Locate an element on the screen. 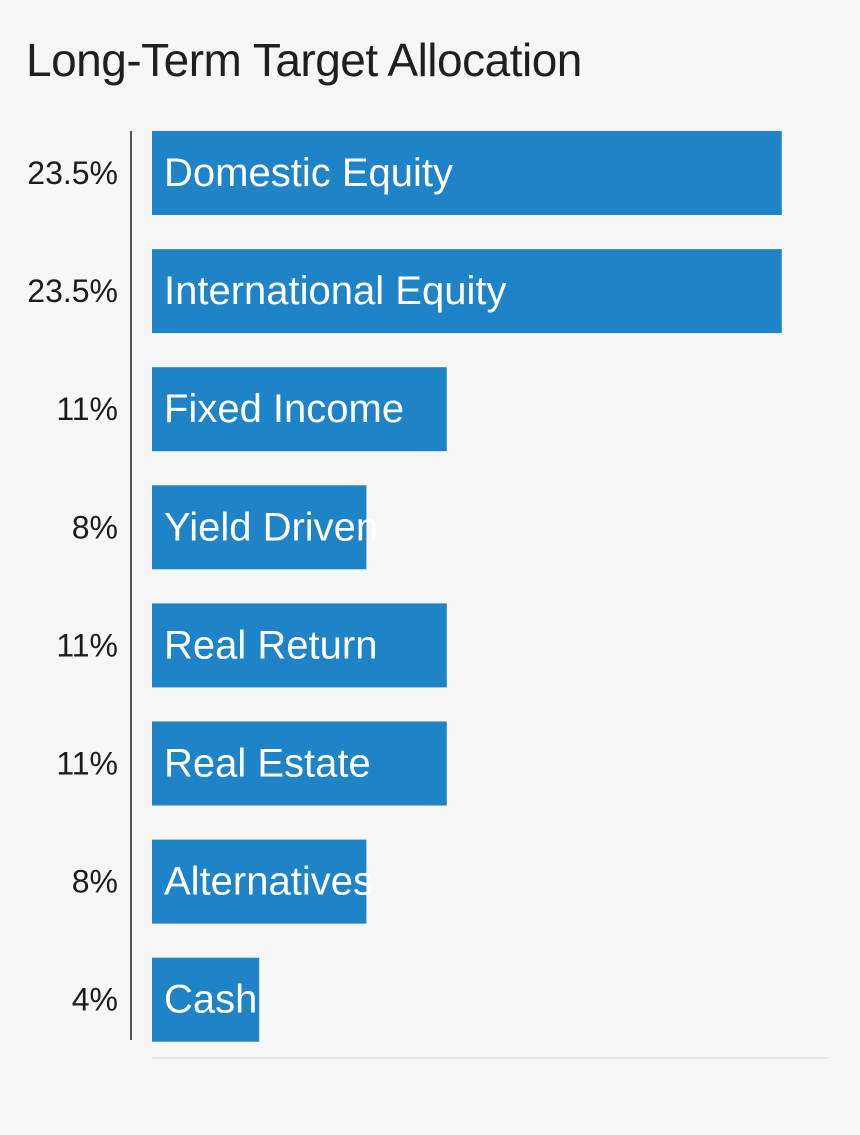  value-label-yield-driven: 8% is located at coordinates (95, 527).